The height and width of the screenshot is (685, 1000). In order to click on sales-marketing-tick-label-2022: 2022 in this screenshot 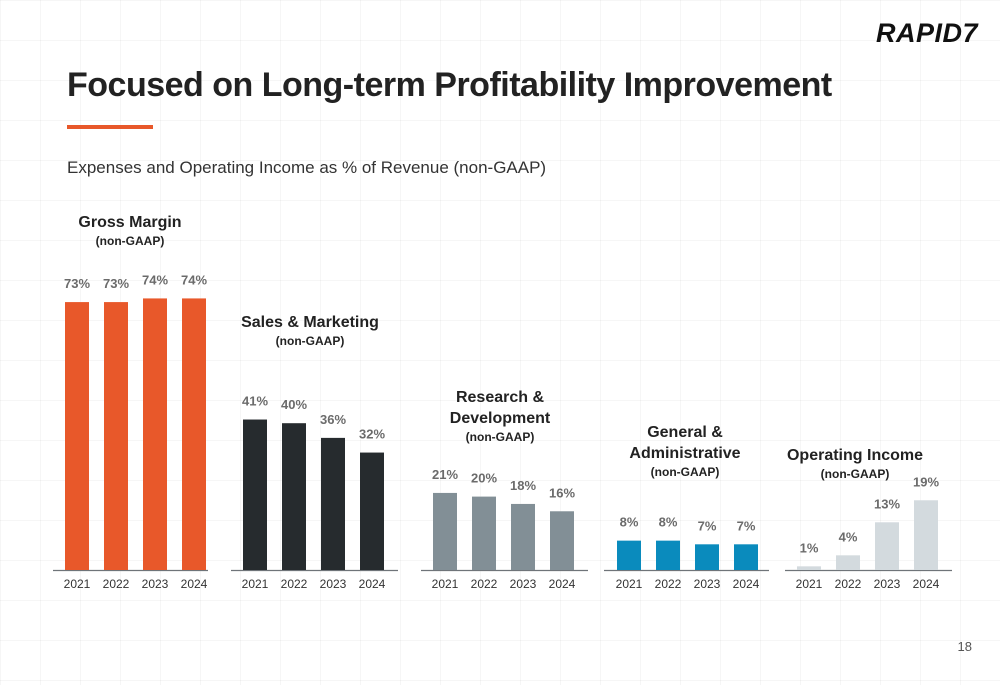, I will do `click(294, 584)`.